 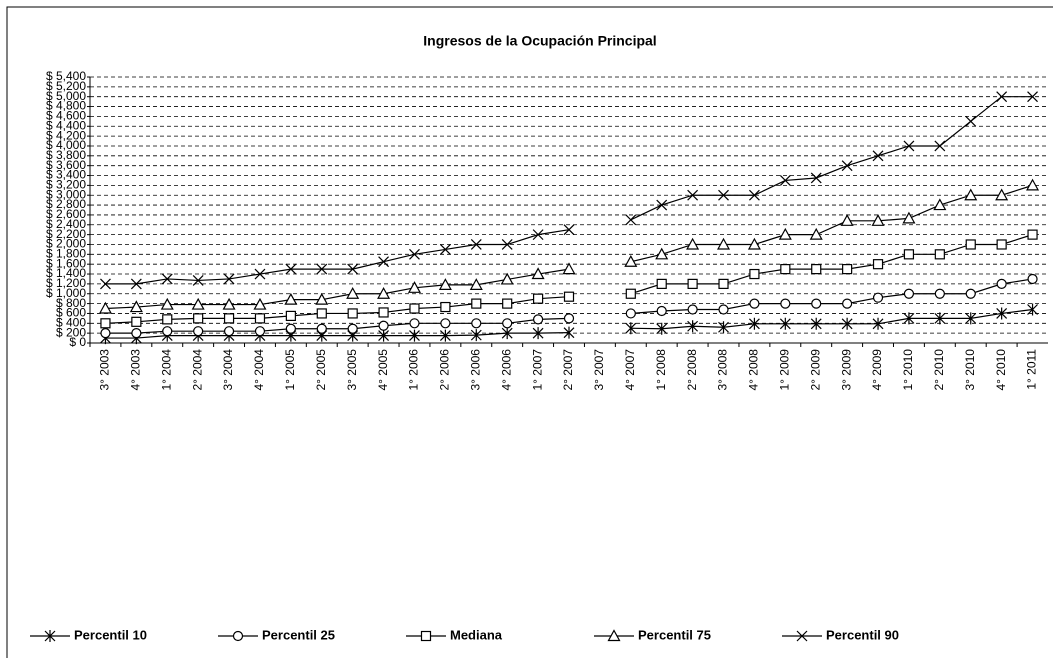 What do you see at coordinates (77, 342) in the screenshot?
I see `y-tick-label: $ 0` at bounding box center [77, 342].